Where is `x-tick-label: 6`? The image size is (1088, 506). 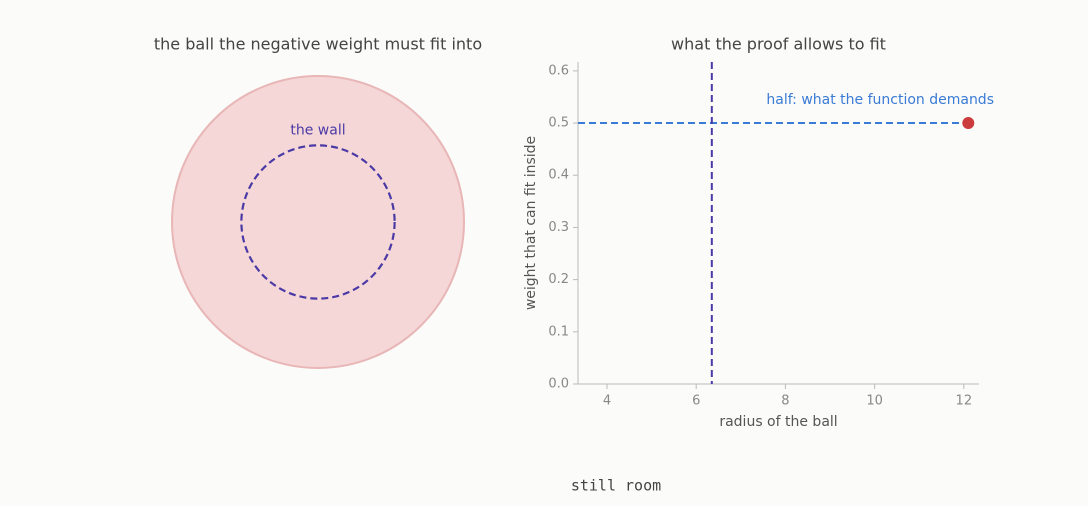 x-tick-label: 6 is located at coordinates (696, 401).